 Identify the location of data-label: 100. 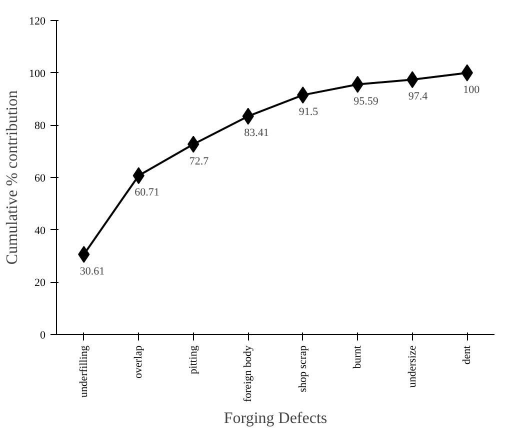
(471, 90).